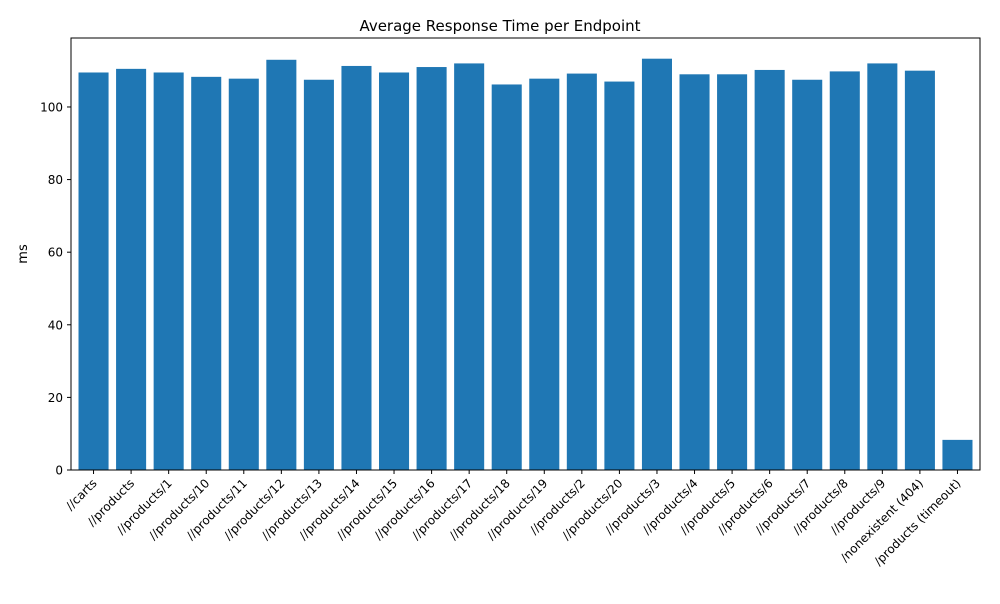 The image size is (1000, 604). What do you see at coordinates (81, 494) in the screenshot?
I see `x-tick-label: //carts` at bounding box center [81, 494].